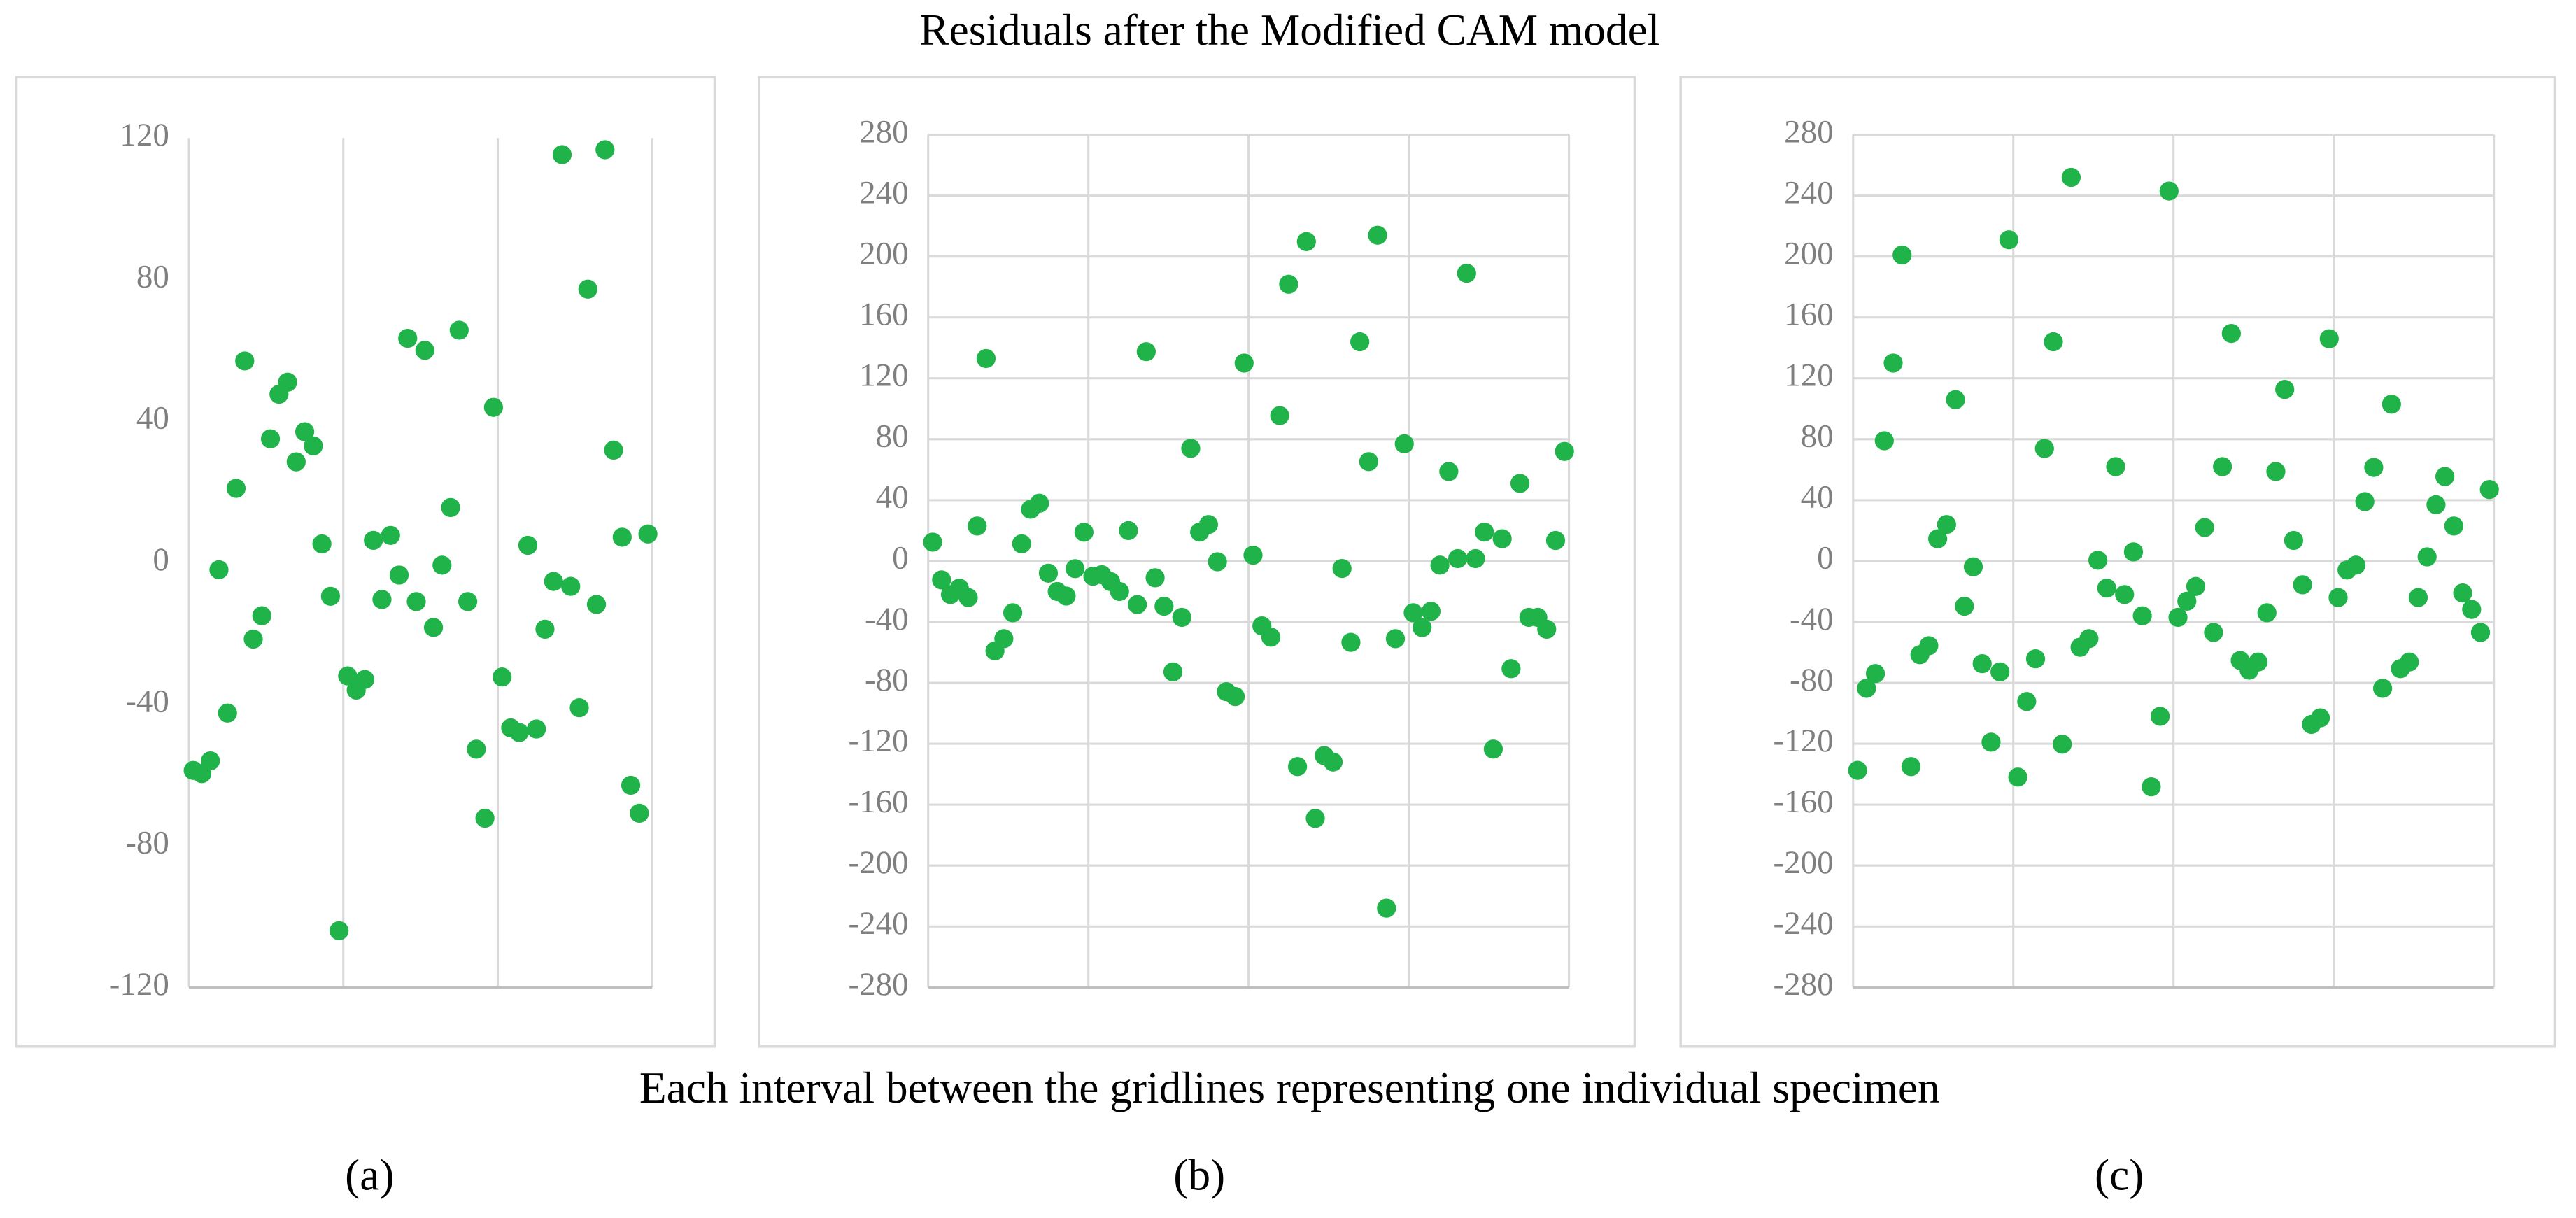 This screenshot has height=1218, width=2576. I want to click on y-tick-label: 80, so click(152, 276).